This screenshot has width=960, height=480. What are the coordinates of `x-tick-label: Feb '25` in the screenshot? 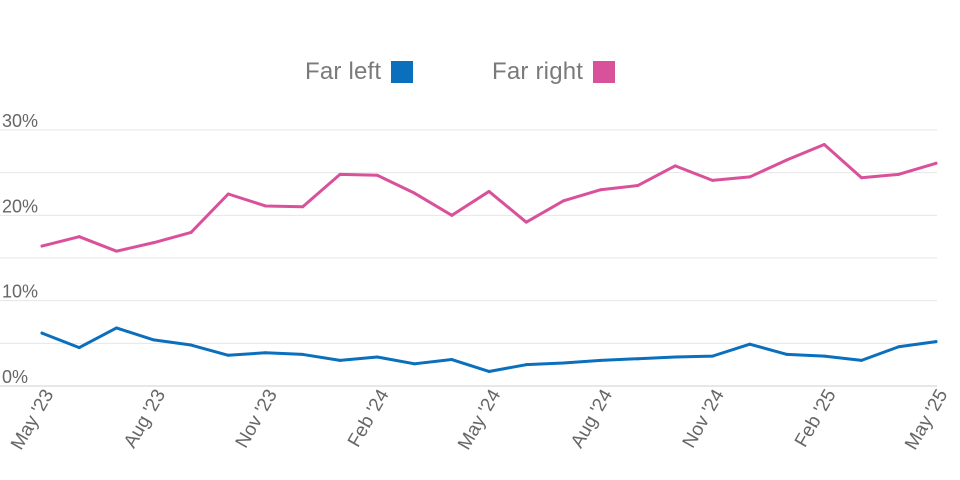 It's located at (816, 418).